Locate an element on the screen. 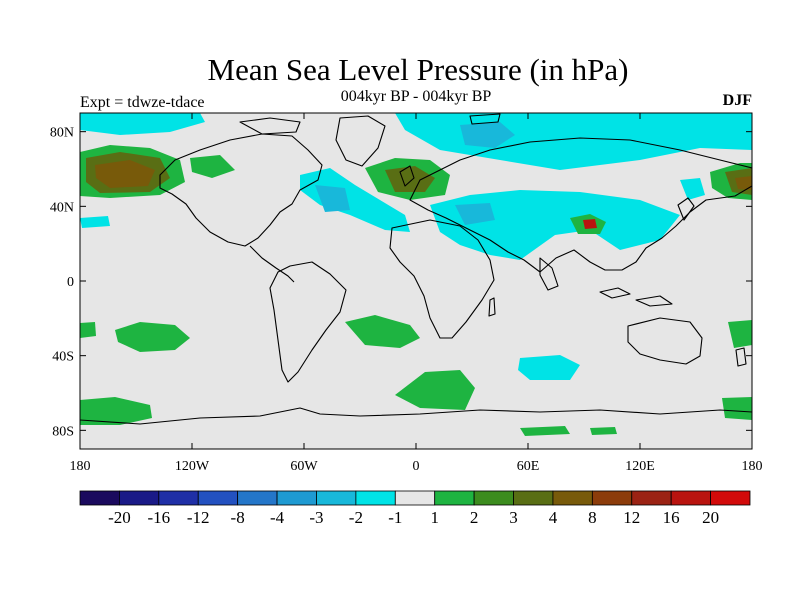 The width and height of the screenshot is (800, 600). lat-label: 40S is located at coordinates (63, 357).